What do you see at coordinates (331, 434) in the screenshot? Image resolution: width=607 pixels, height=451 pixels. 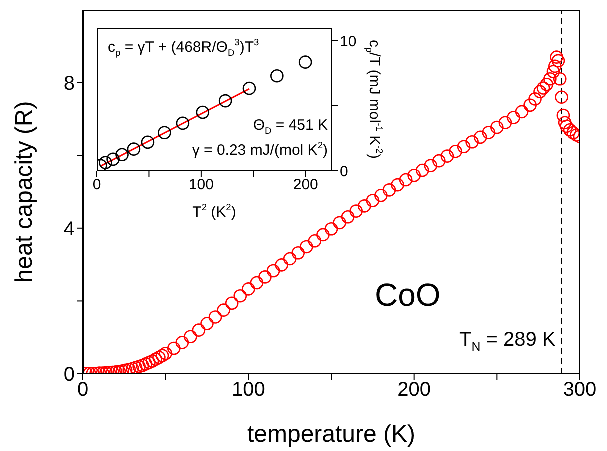 I see `x-axis-title: temperature (K)` at bounding box center [331, 434].